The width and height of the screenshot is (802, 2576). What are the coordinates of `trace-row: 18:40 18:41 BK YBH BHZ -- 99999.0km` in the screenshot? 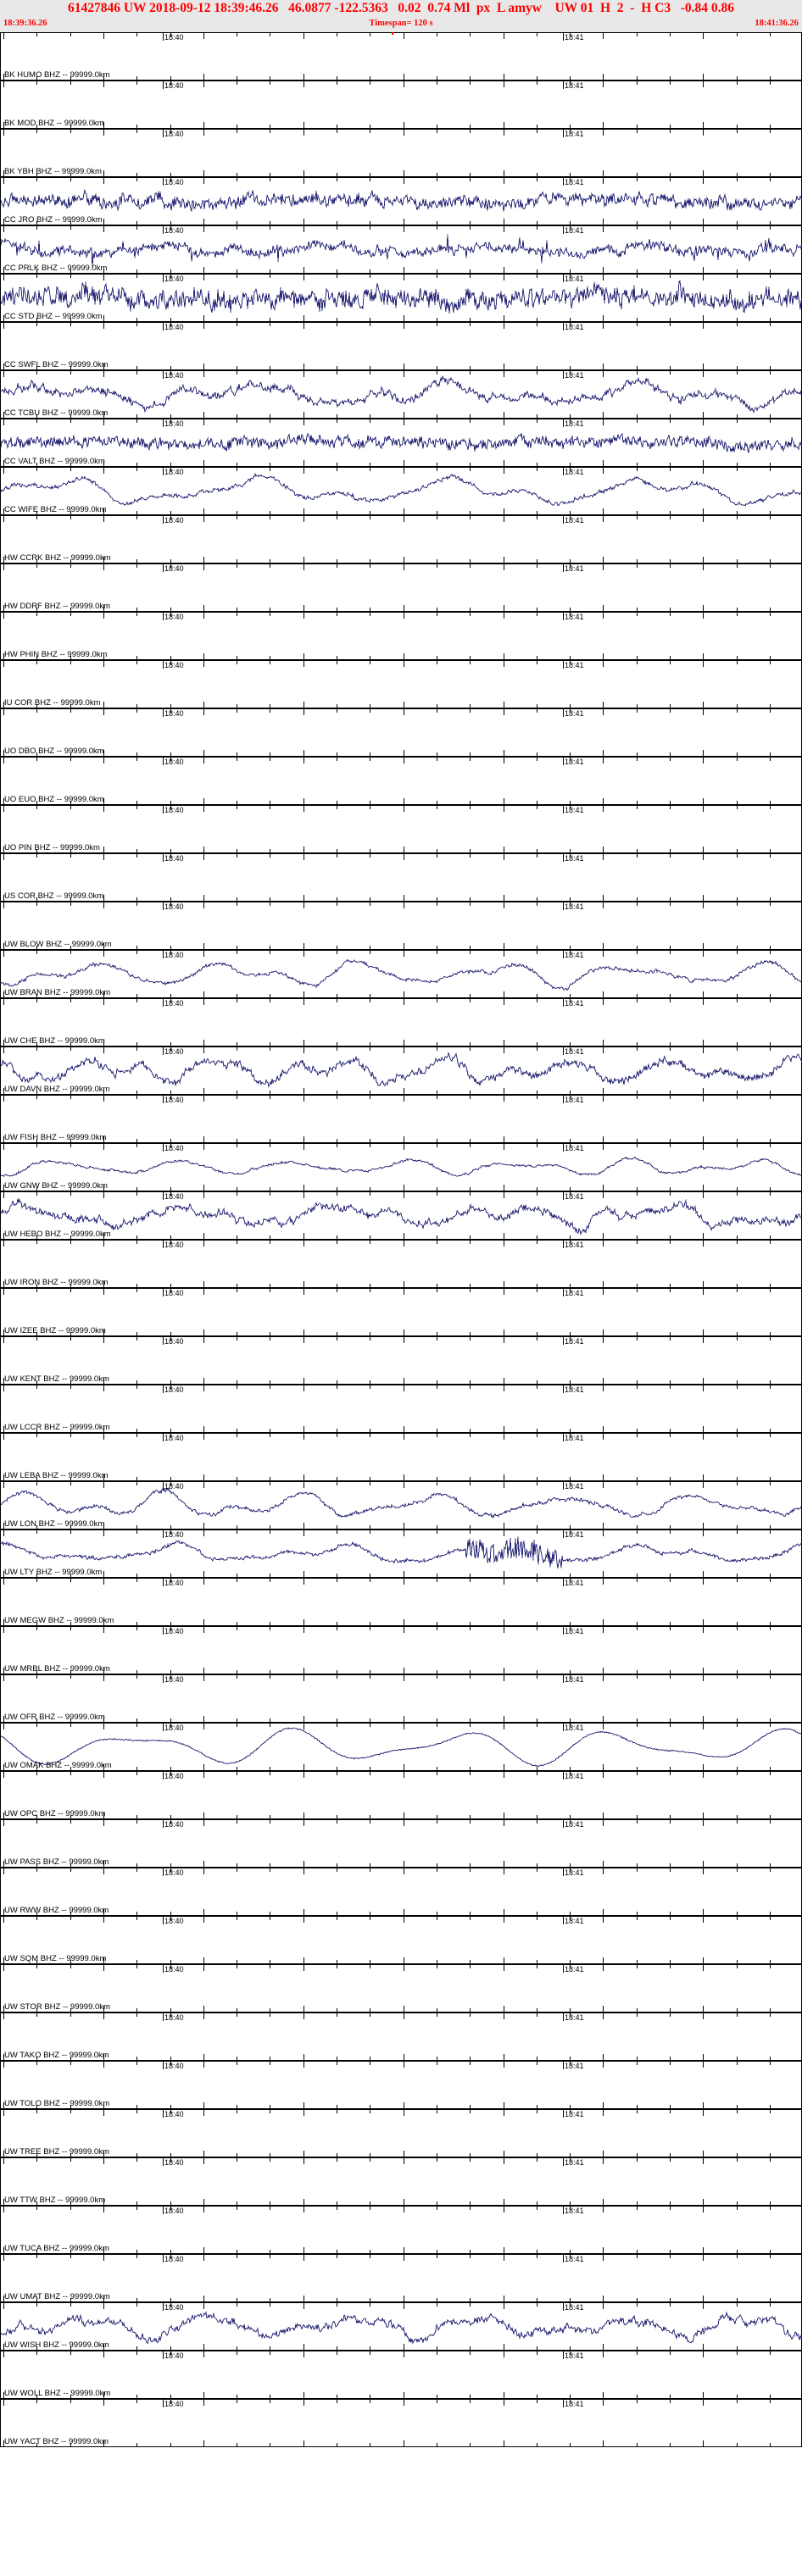 It's located at (401, 153).